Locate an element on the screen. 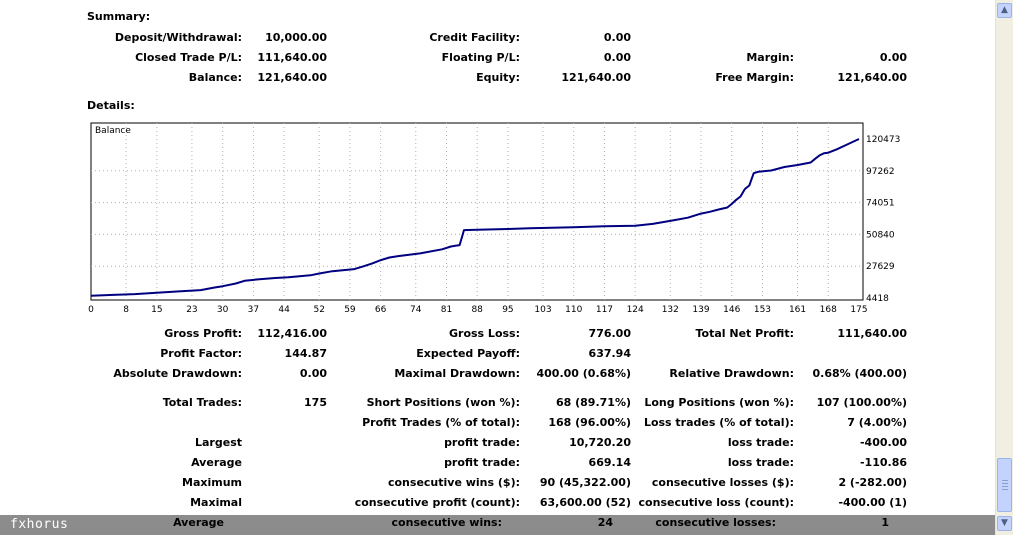 The width and height of the screenshot is (1013, 535). stat-label: Maximal Drawdown: is located at coordinates (457, 373).